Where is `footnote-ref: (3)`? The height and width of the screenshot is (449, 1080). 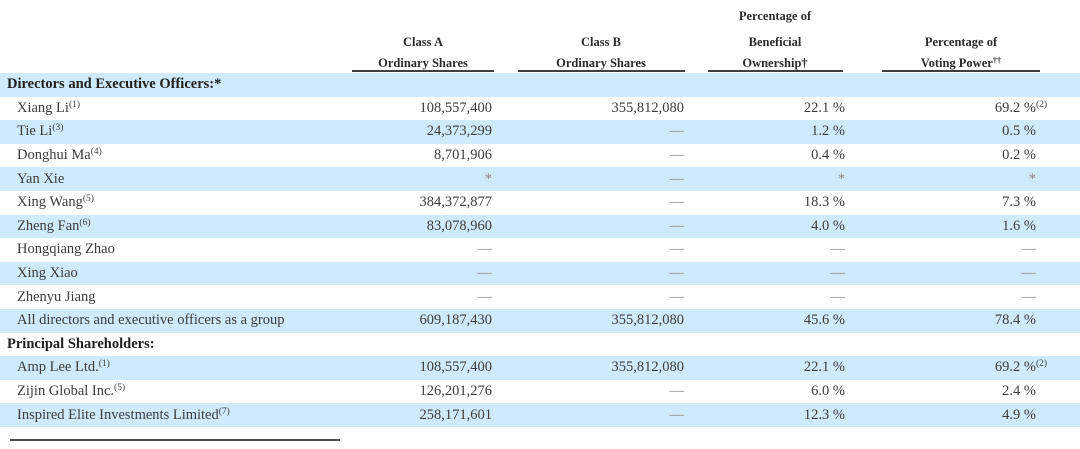
footnote-ref: (3) is located at coordinates (58, 128).